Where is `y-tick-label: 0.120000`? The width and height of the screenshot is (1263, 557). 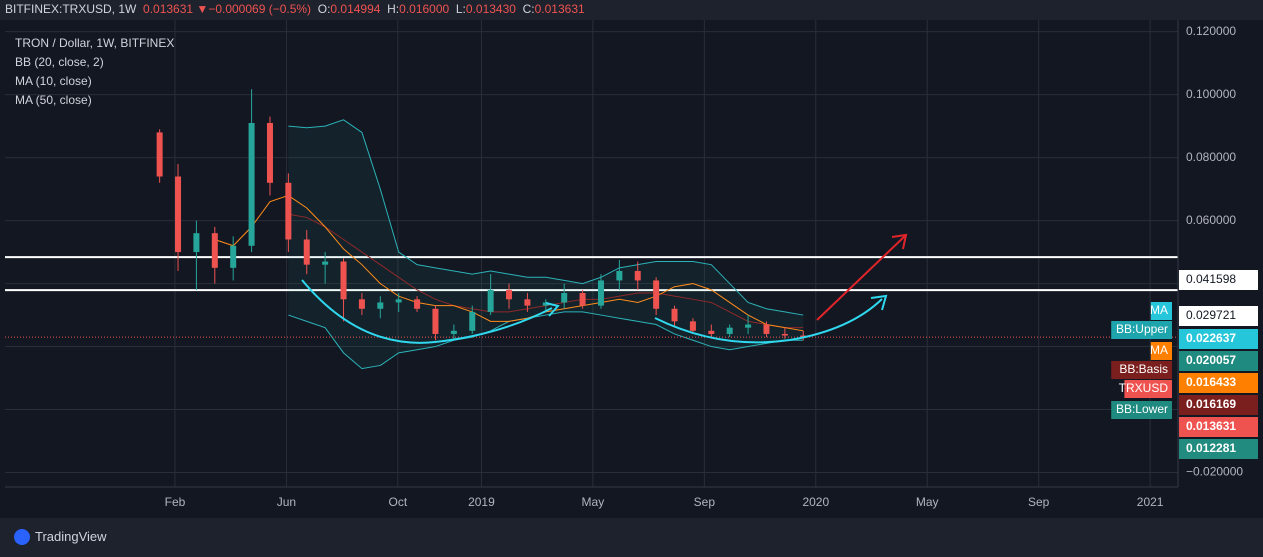 y-tick-label: 0.120000 is located at coordinates (1211, 31).